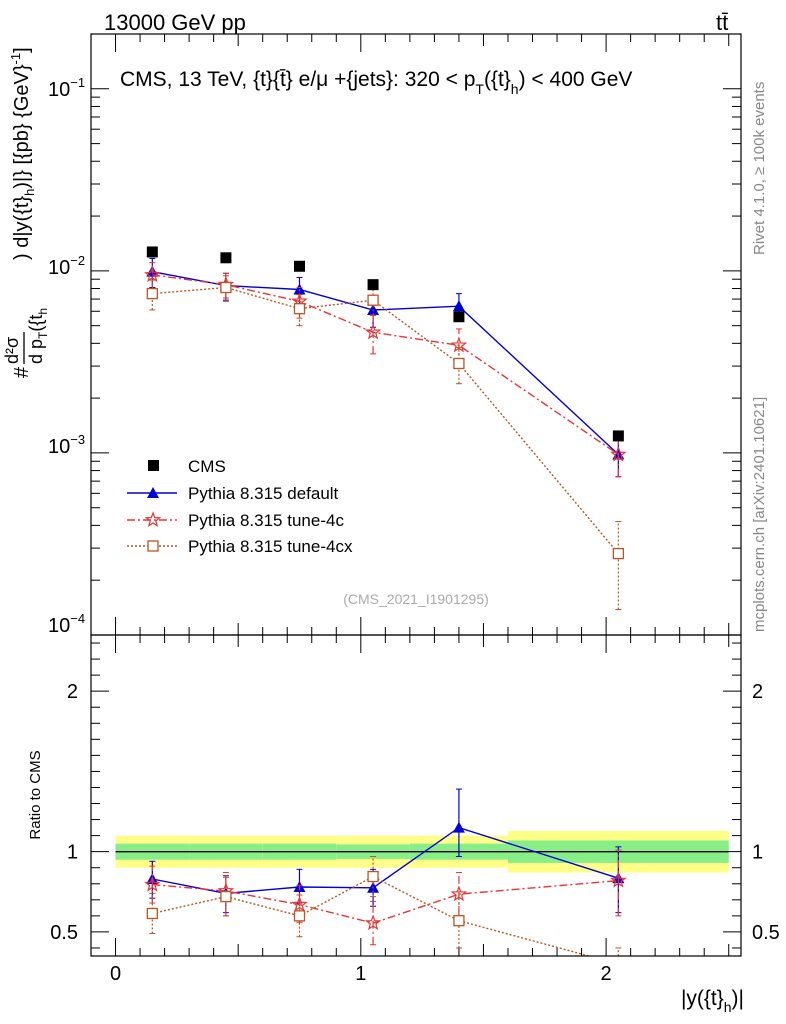 This screenshot has width=786, height=1024. What do you see at coordinates (606, 974) in the screenshot?
I see `xtick-label: 2` at bounding box center [606, 974].